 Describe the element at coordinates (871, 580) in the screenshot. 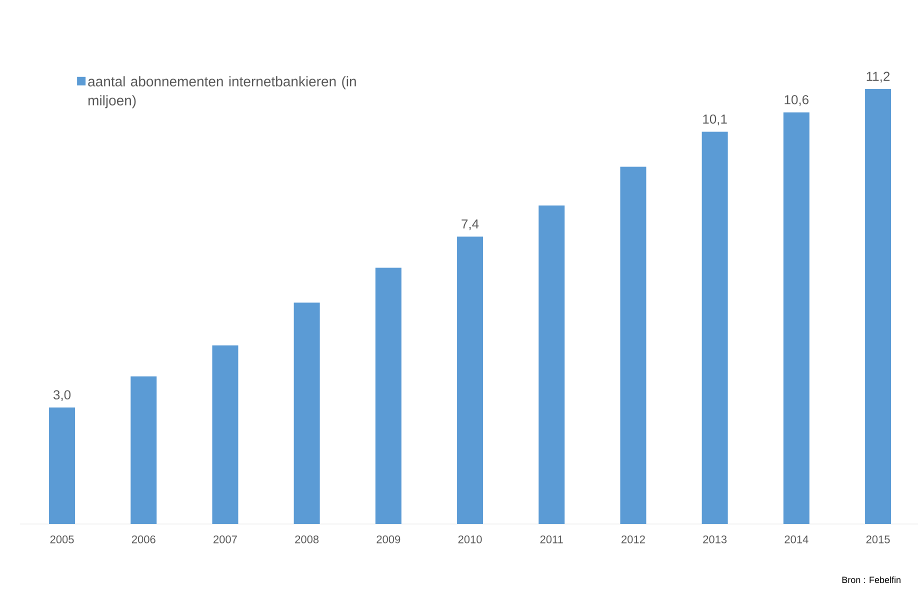

I see `text: Bron : Febelfin` at that location.